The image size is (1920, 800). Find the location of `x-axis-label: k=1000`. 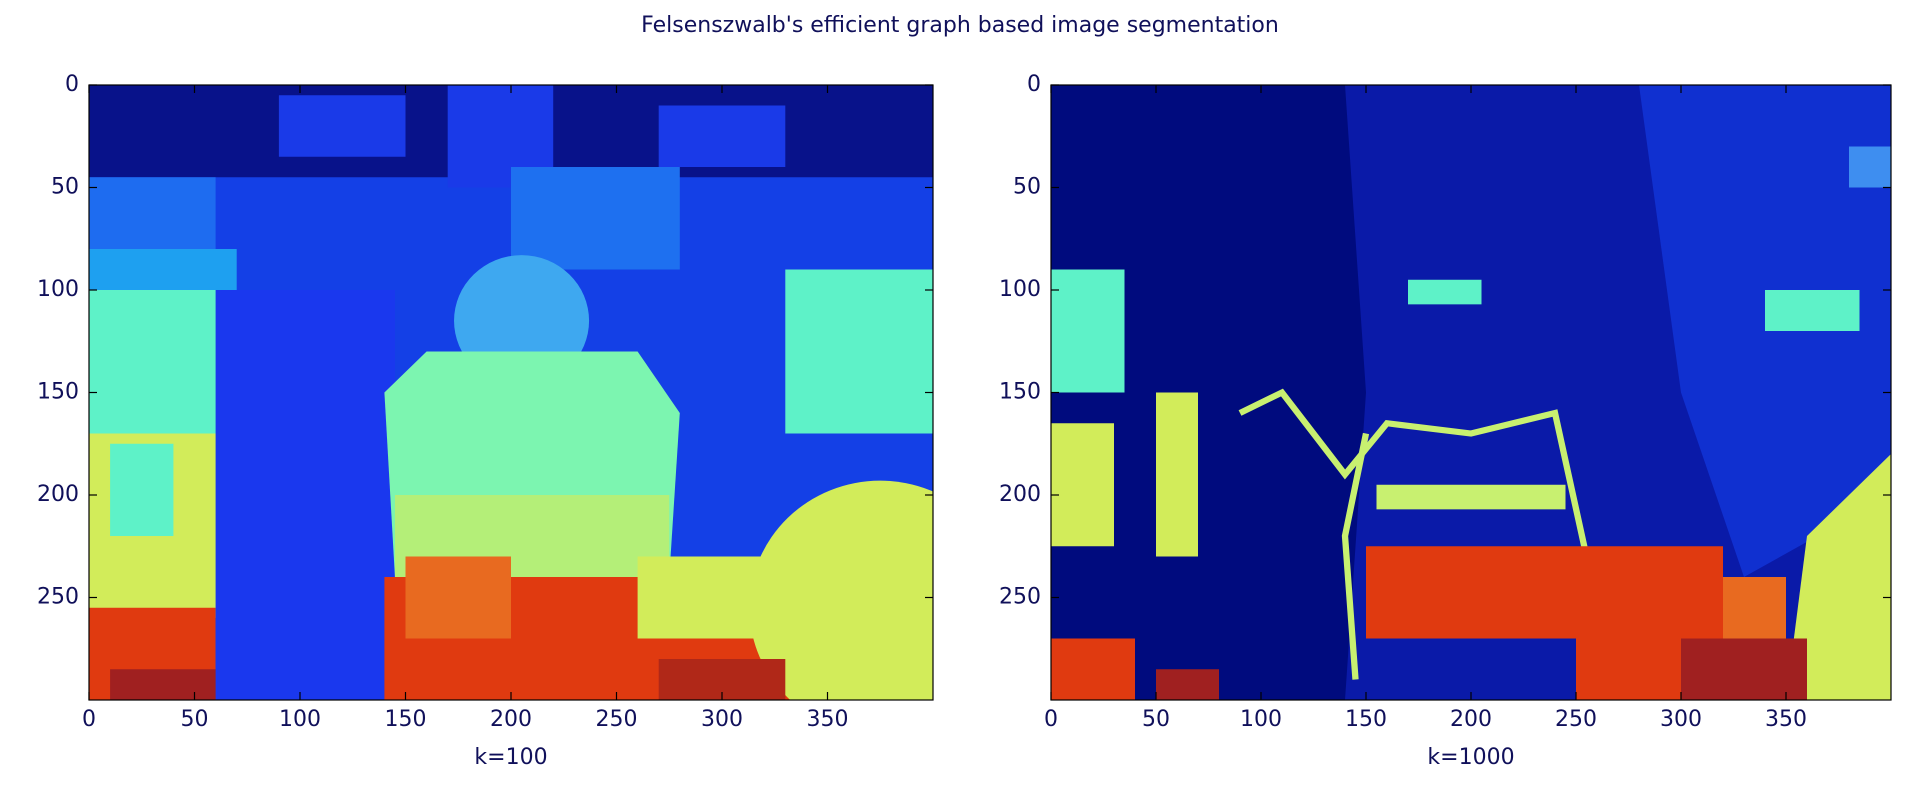

x-axis-label: k=1000 is located at coordinates (1470, 757).